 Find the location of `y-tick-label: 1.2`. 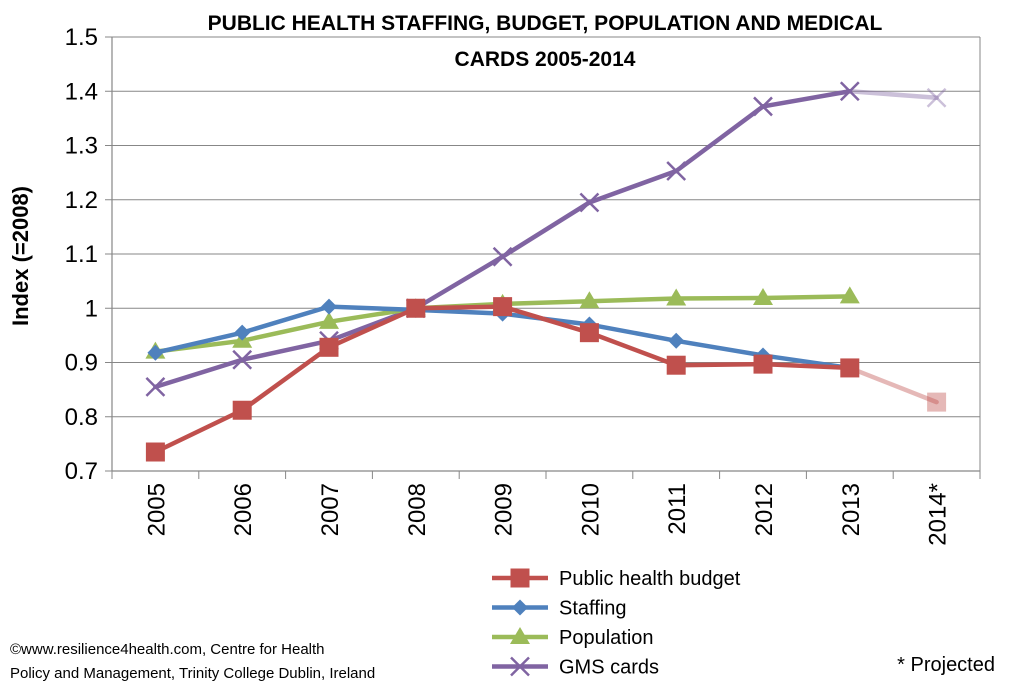

y-tick-label: 1.2 is located at coordinates (81, 200).